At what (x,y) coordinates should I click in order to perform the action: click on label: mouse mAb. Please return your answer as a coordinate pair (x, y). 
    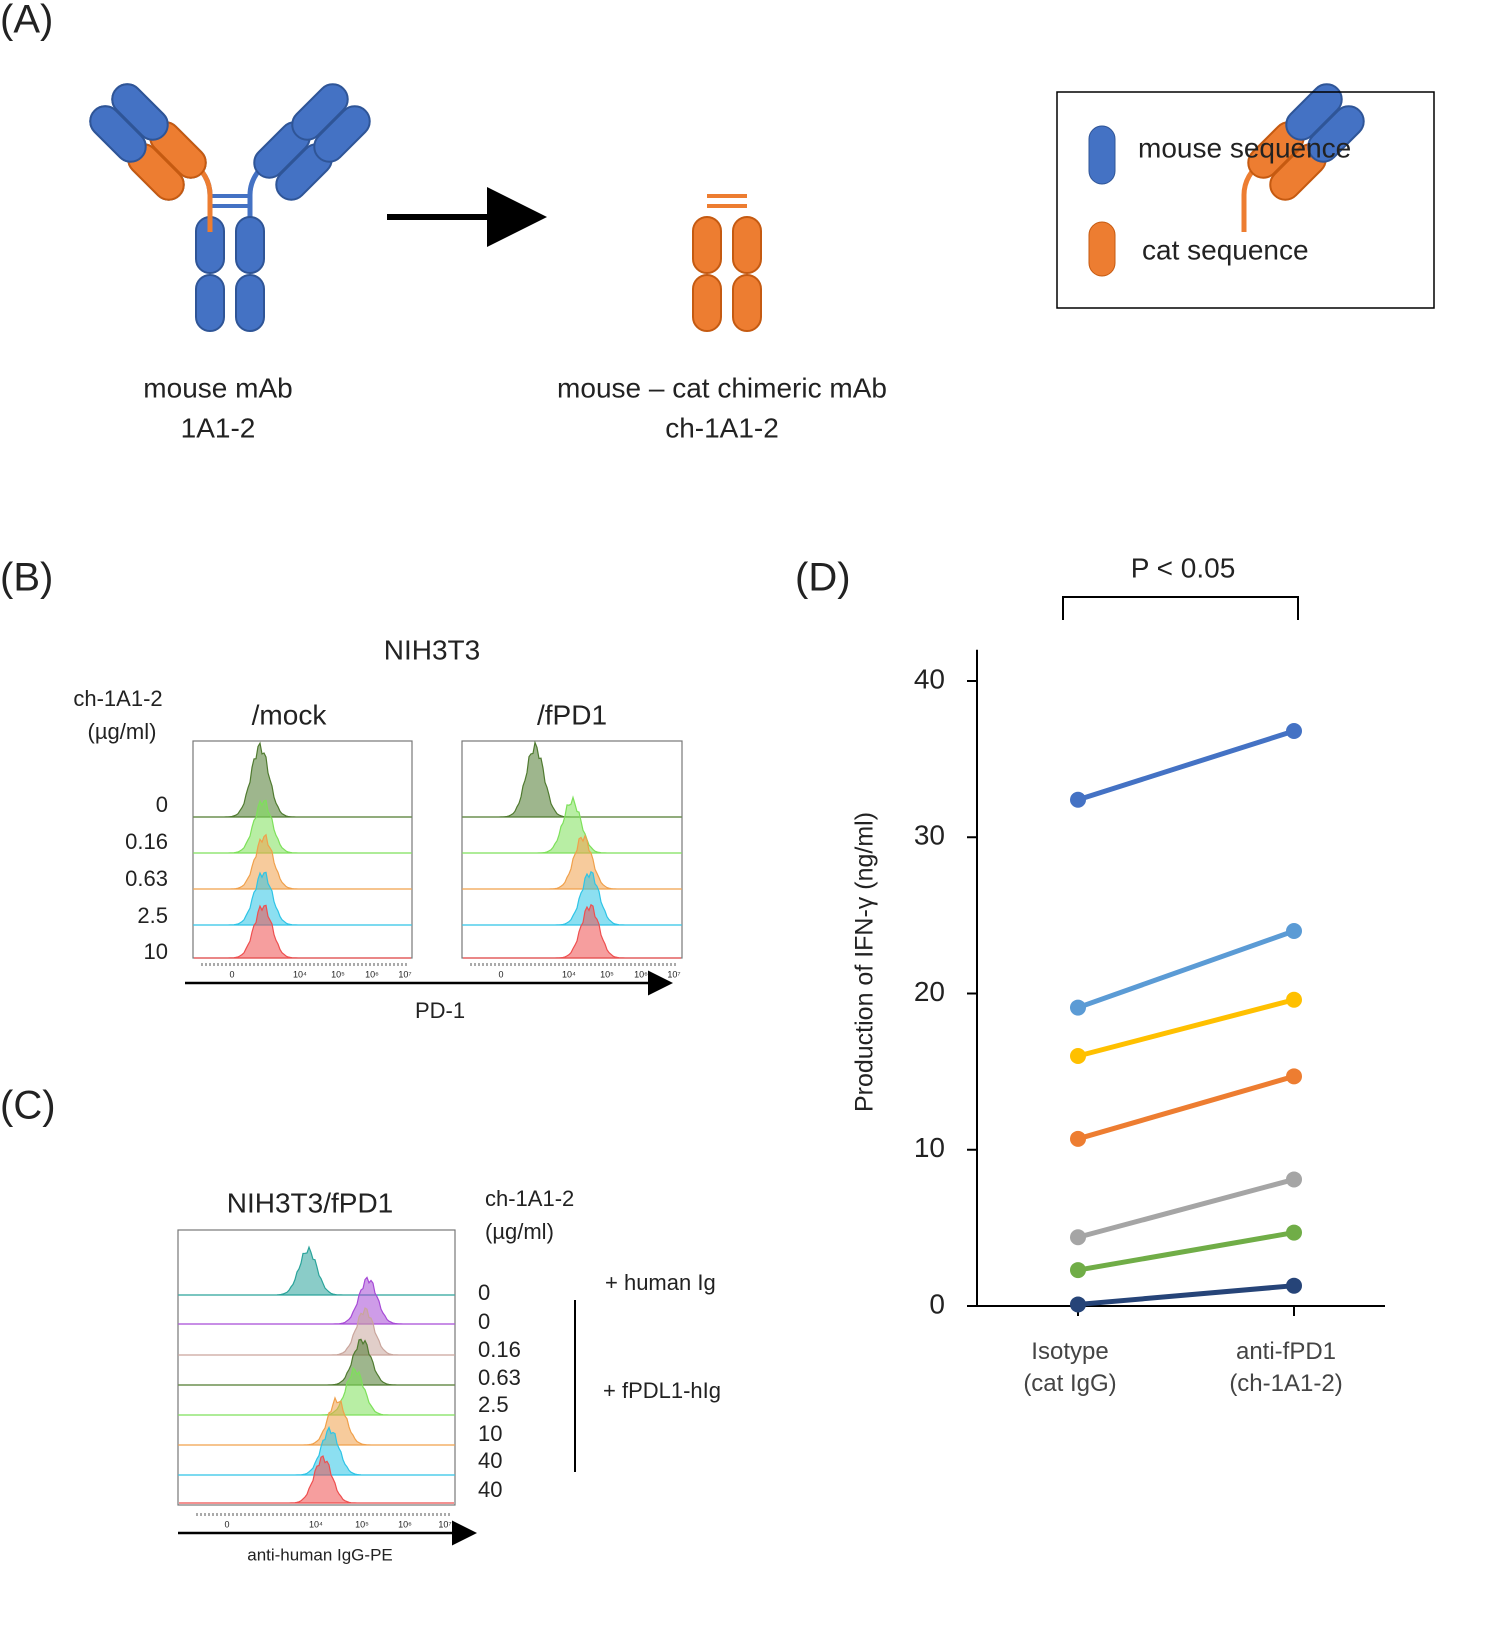
    Looking at the image, I should click on (217, 387).